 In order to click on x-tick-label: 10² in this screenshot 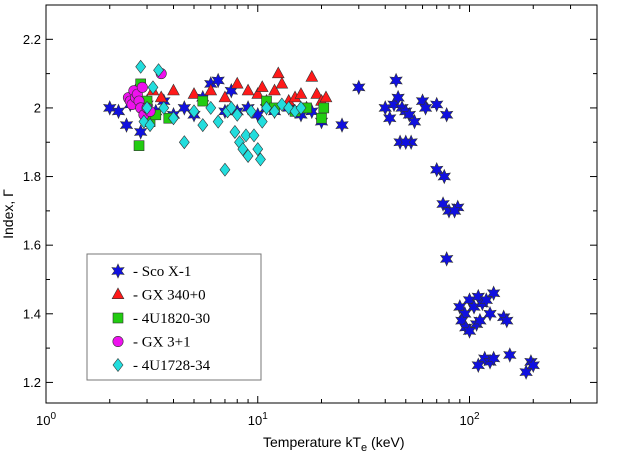, I will do `click(469, 419)`.